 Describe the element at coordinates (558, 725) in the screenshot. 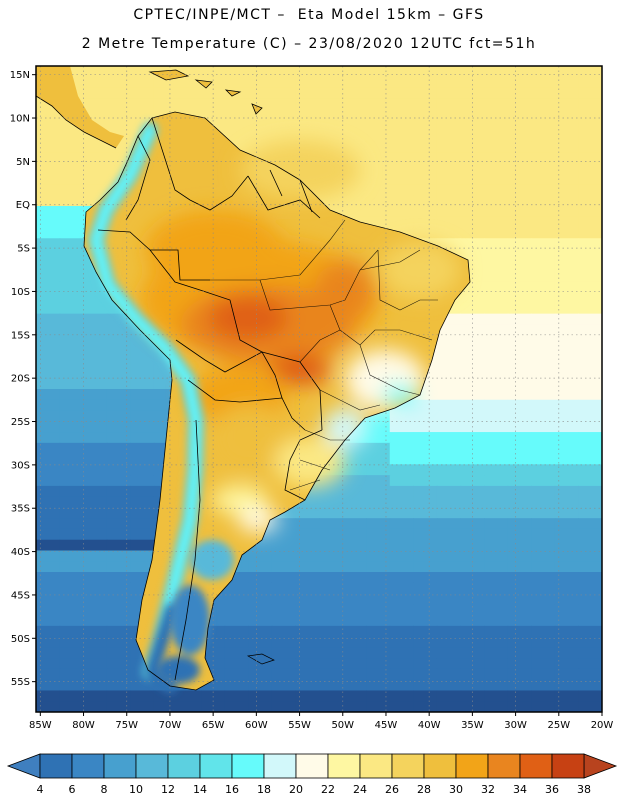

I see `lon-tick-label: 25W` at that location.